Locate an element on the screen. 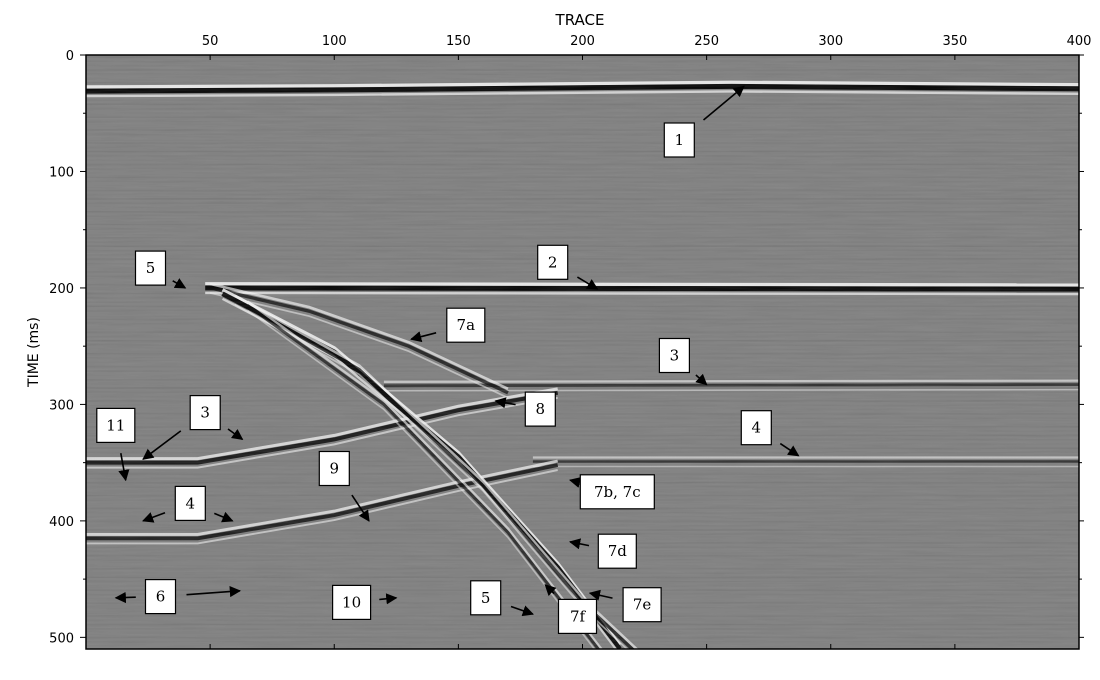 The height and width of the screenshot is (680, 1100). callout-8: 8 is located at coordinates (525, 409).